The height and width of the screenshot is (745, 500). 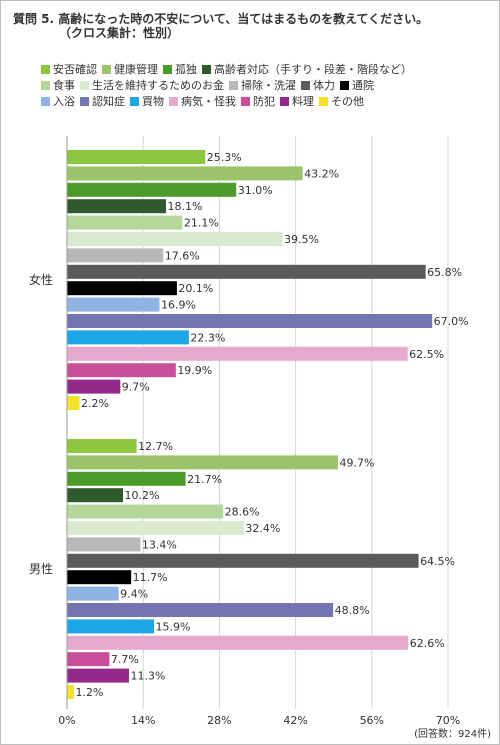 I want to click on data-label: 11.7%, so click(x=150, y=577).